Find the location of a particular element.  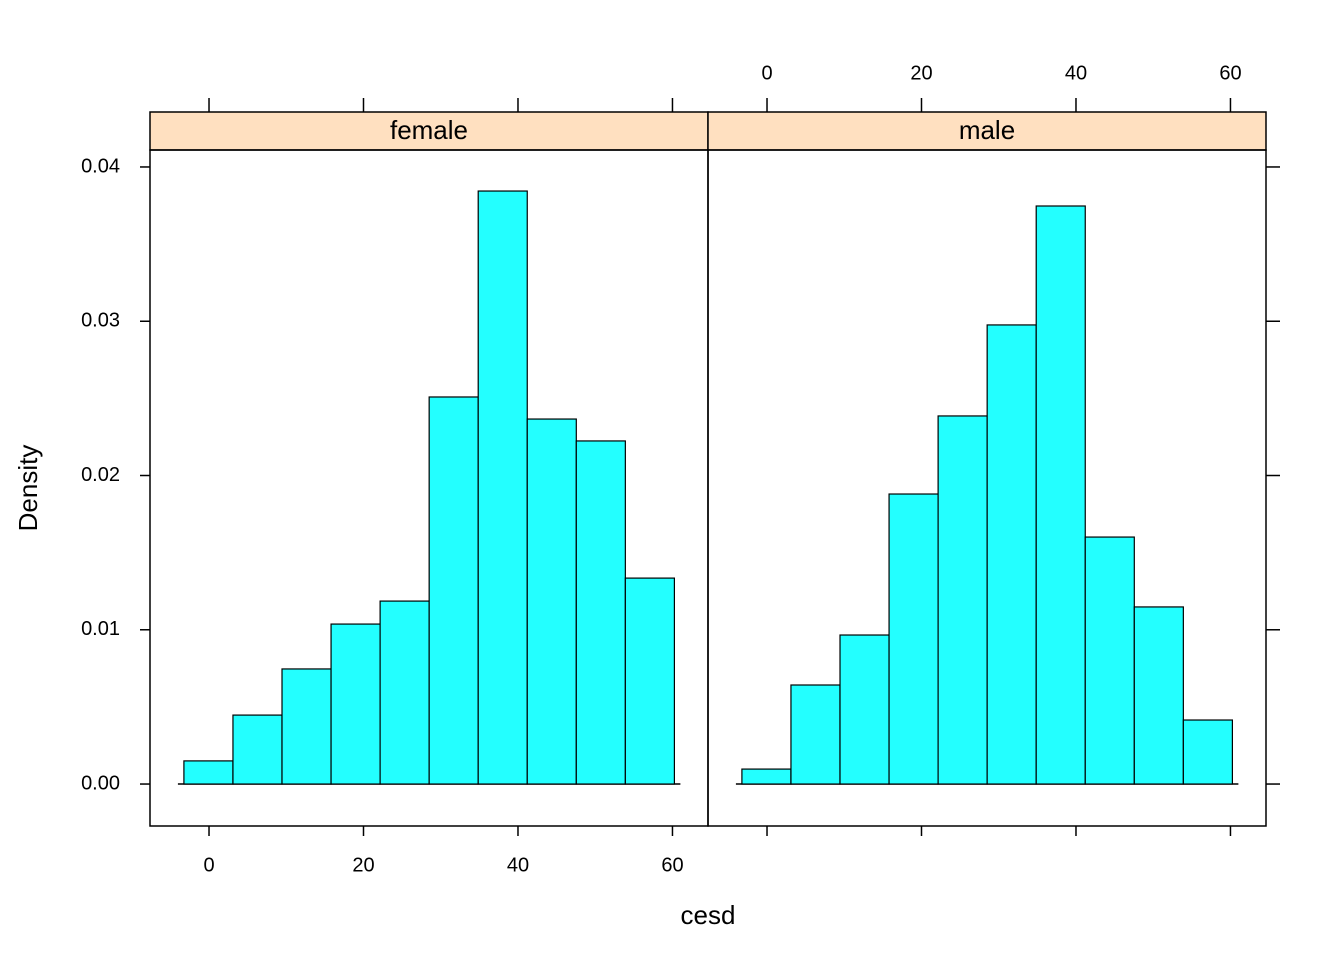

y-tick-label: 0.02 is located at coordinates (100, 475).